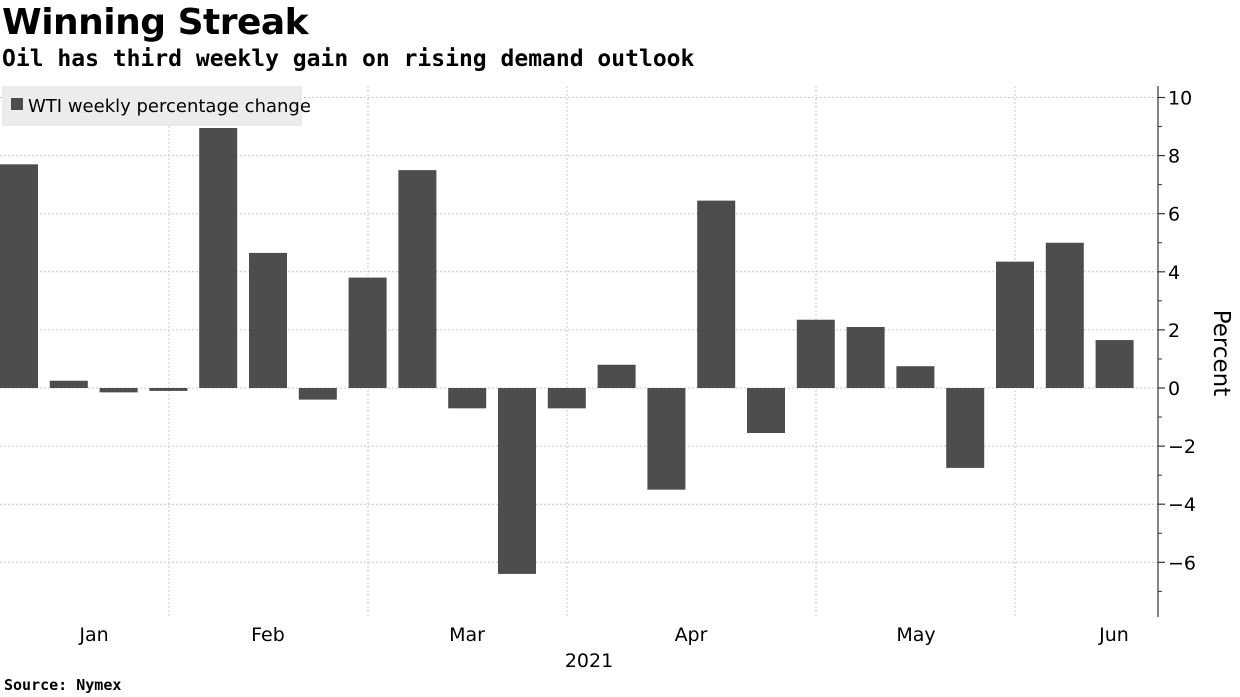 The width and height of the screenshot is (1240, 697). Describe the element at coordinates (691, 635) in the screenshot. I see `x-tick-label: Apr` at that location.